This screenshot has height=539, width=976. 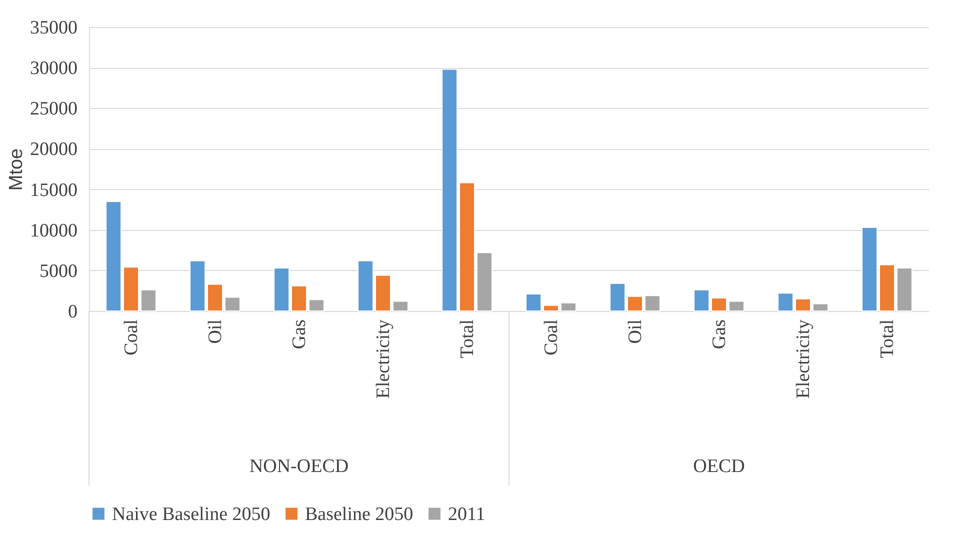 What do you see at coordinates (54, 149) in the screenshot?
I see `y-tick-label: 20000` at bounding box center [54, 149].